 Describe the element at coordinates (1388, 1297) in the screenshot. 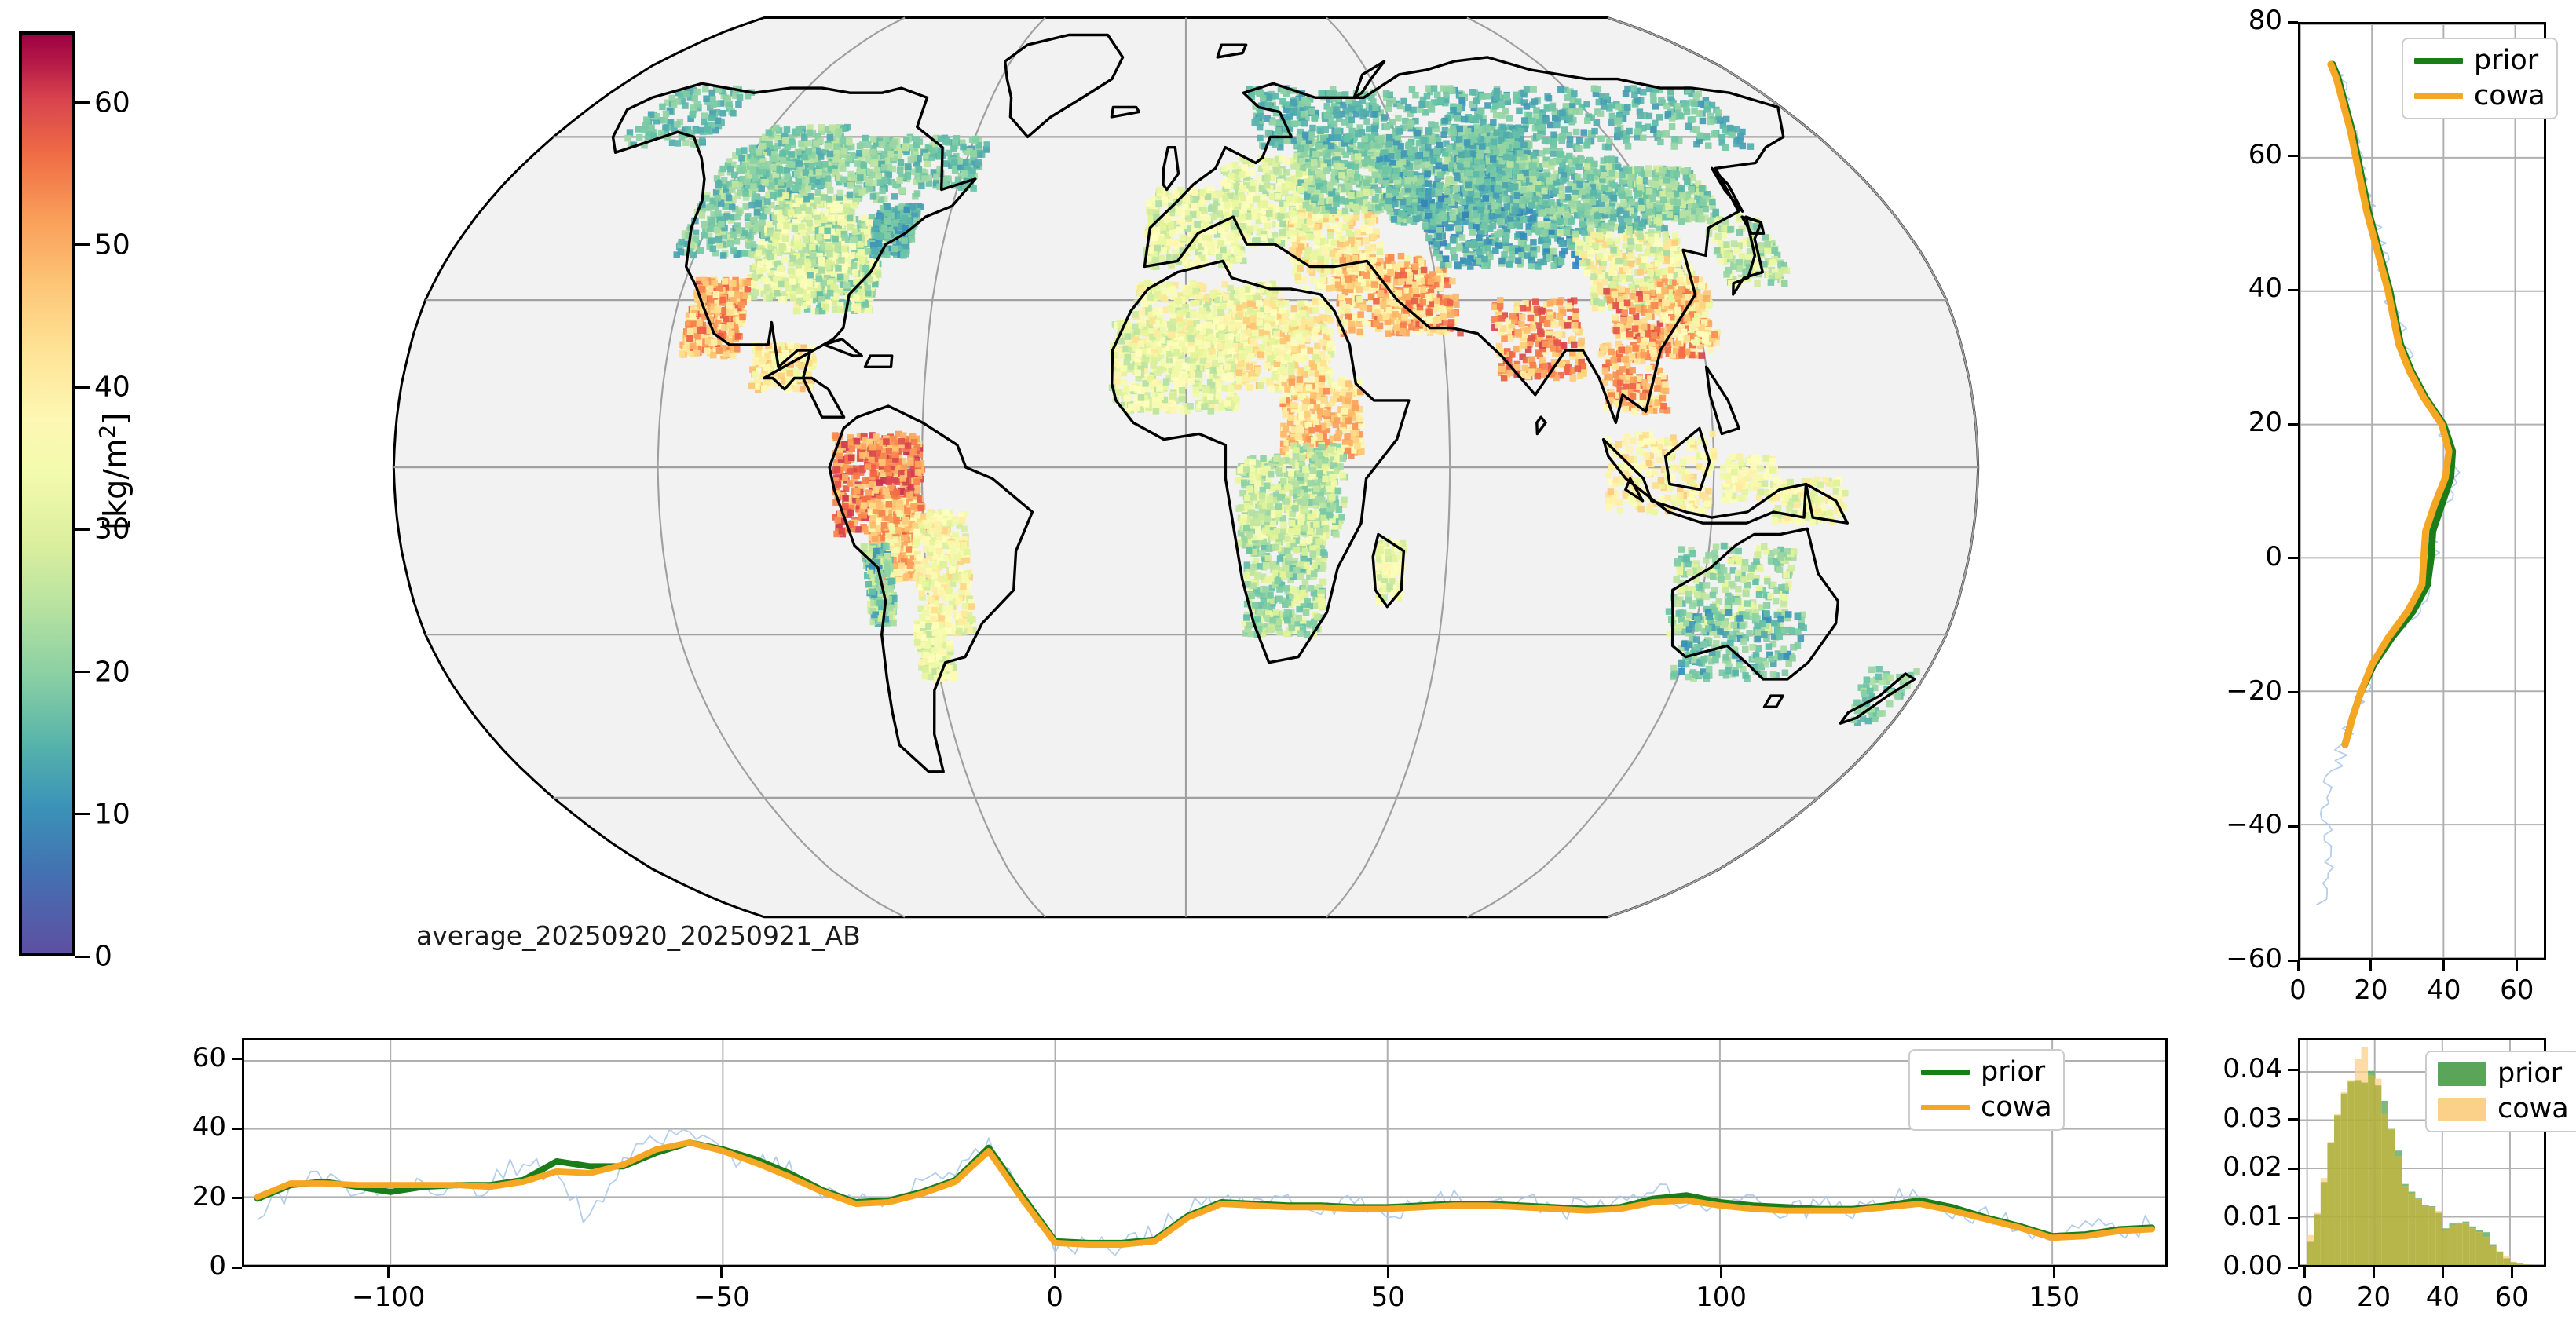

I see `axis-tick-label: 50` at that location.